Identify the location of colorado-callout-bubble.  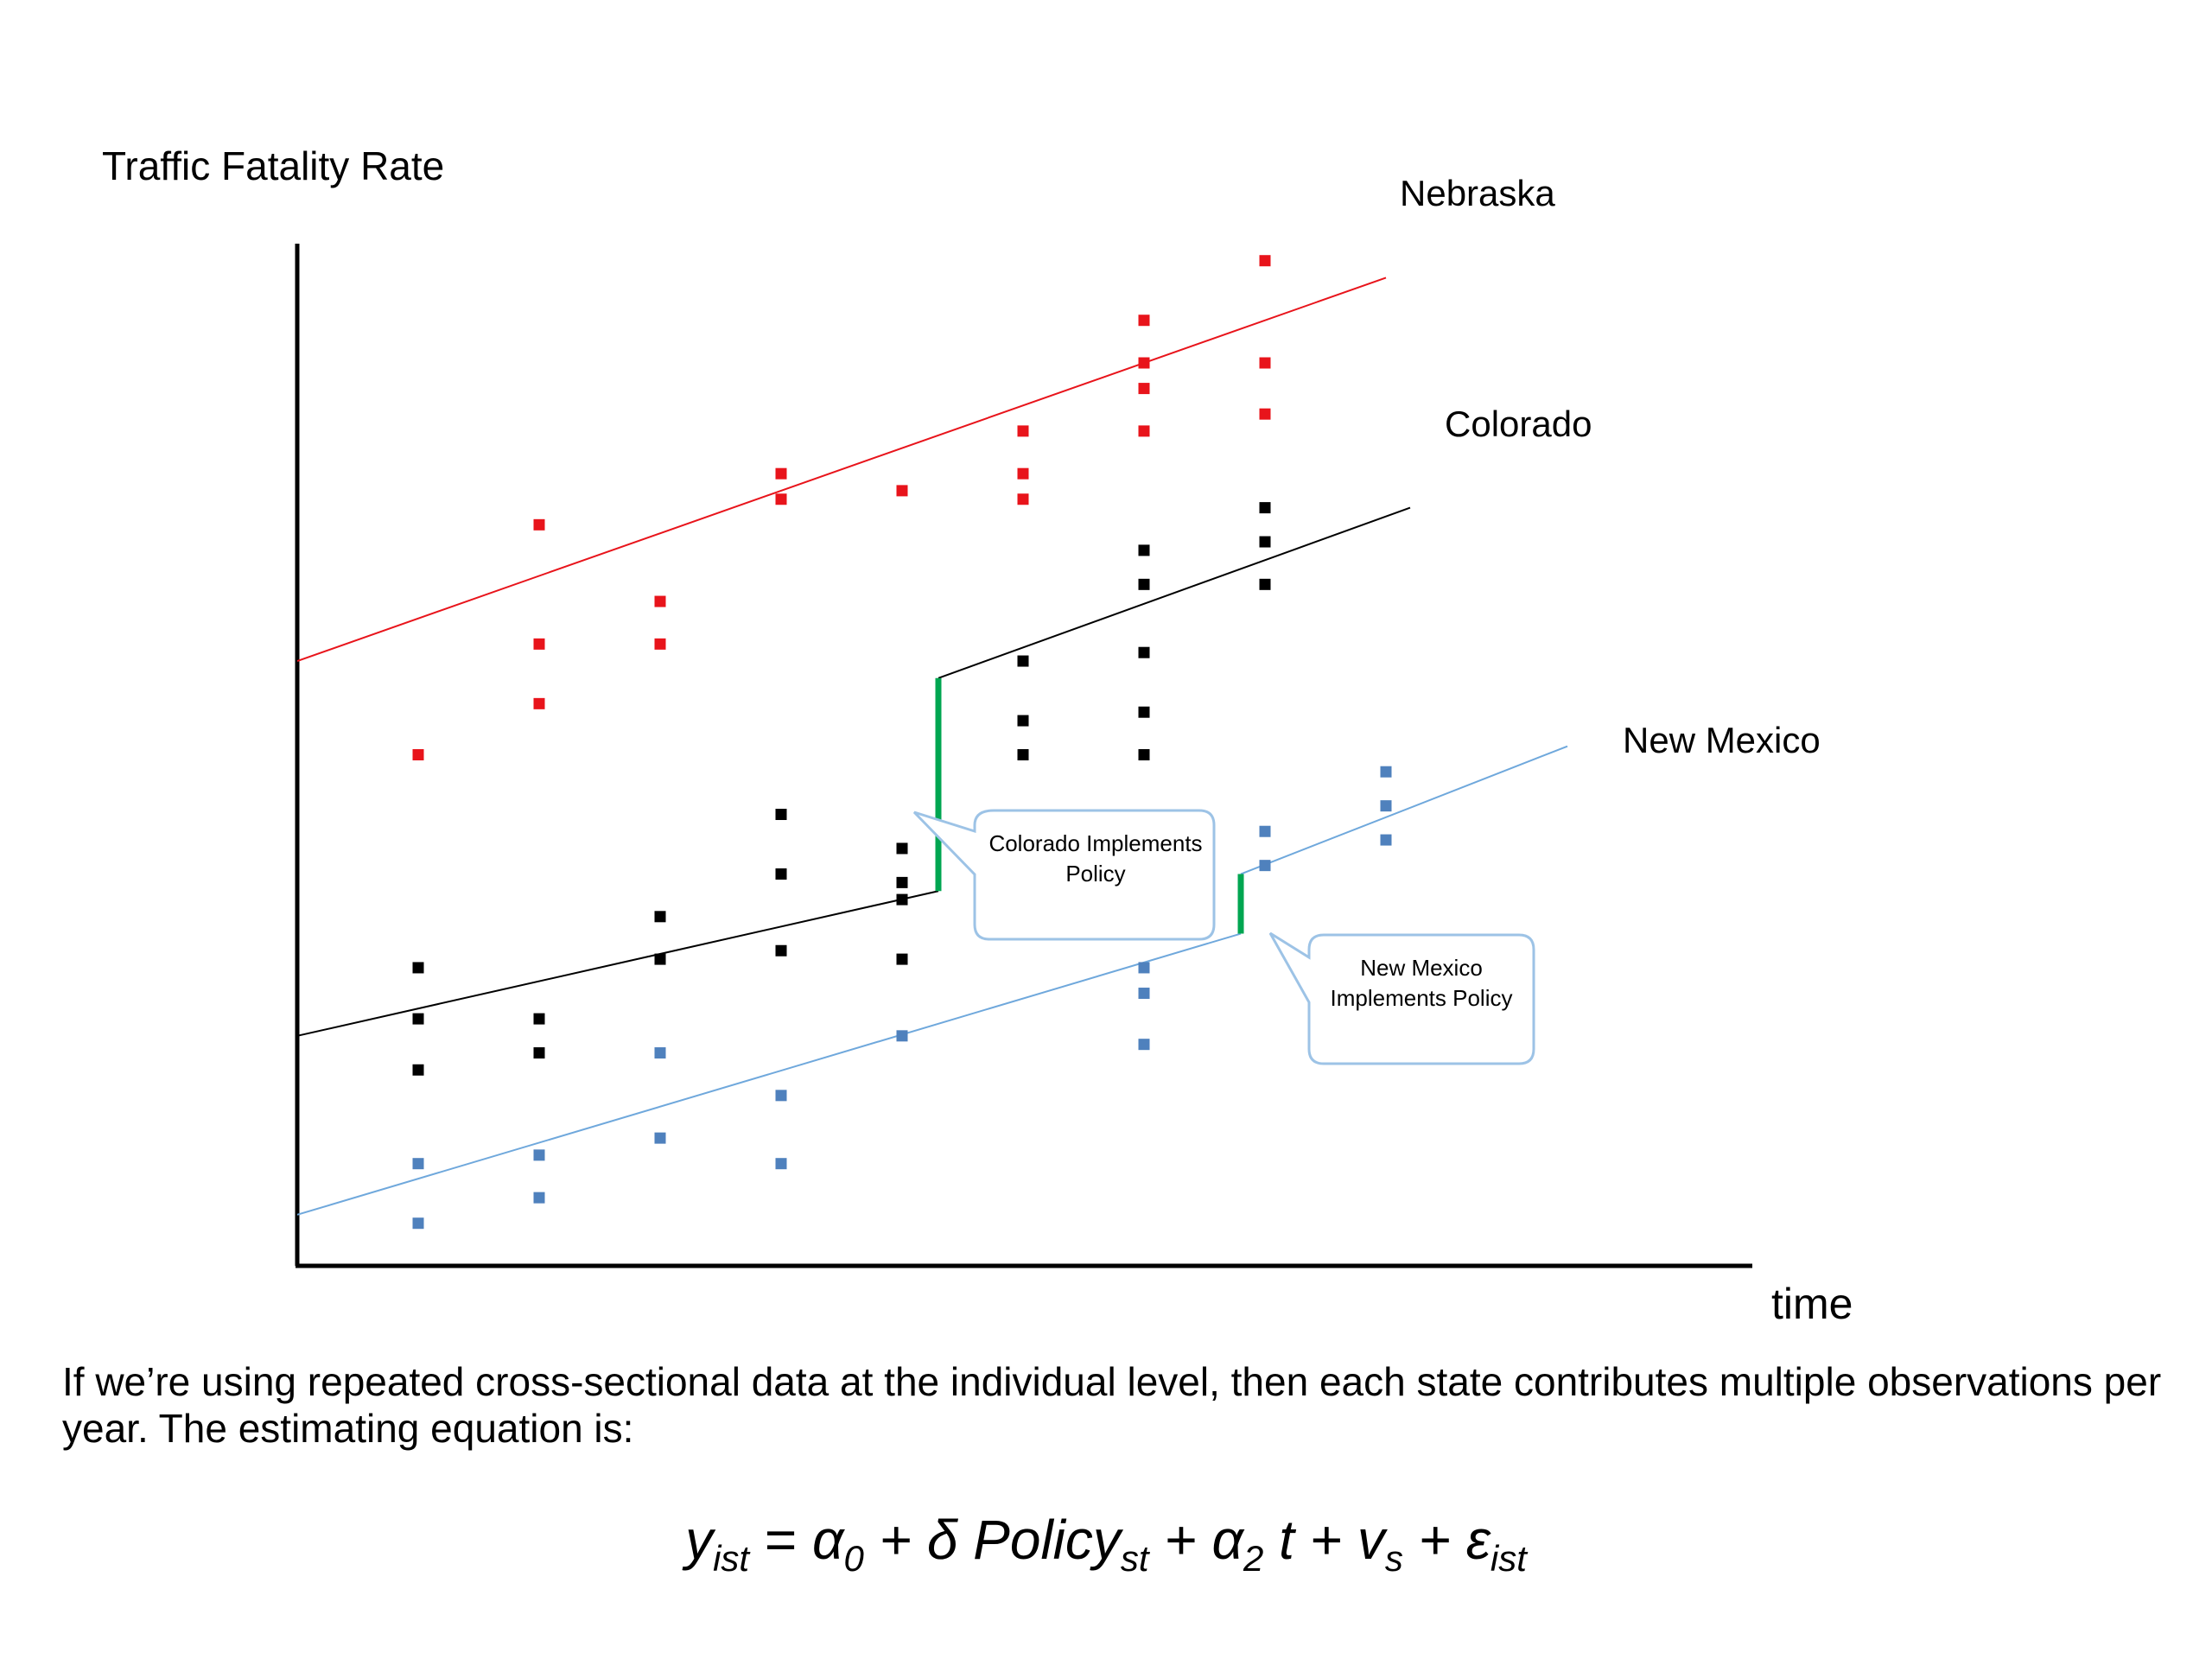
(1064, 875).